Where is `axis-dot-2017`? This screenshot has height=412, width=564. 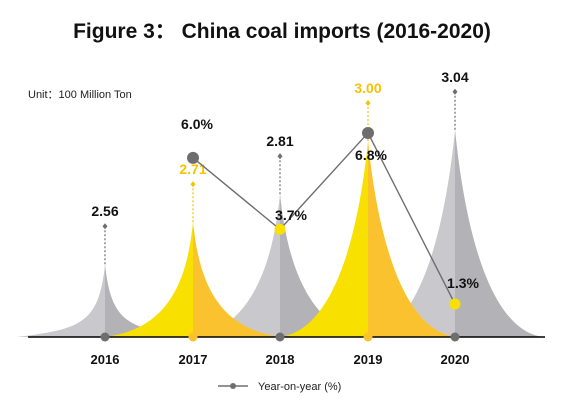
axis-dot-2017 is located at coordinates (193, 337).